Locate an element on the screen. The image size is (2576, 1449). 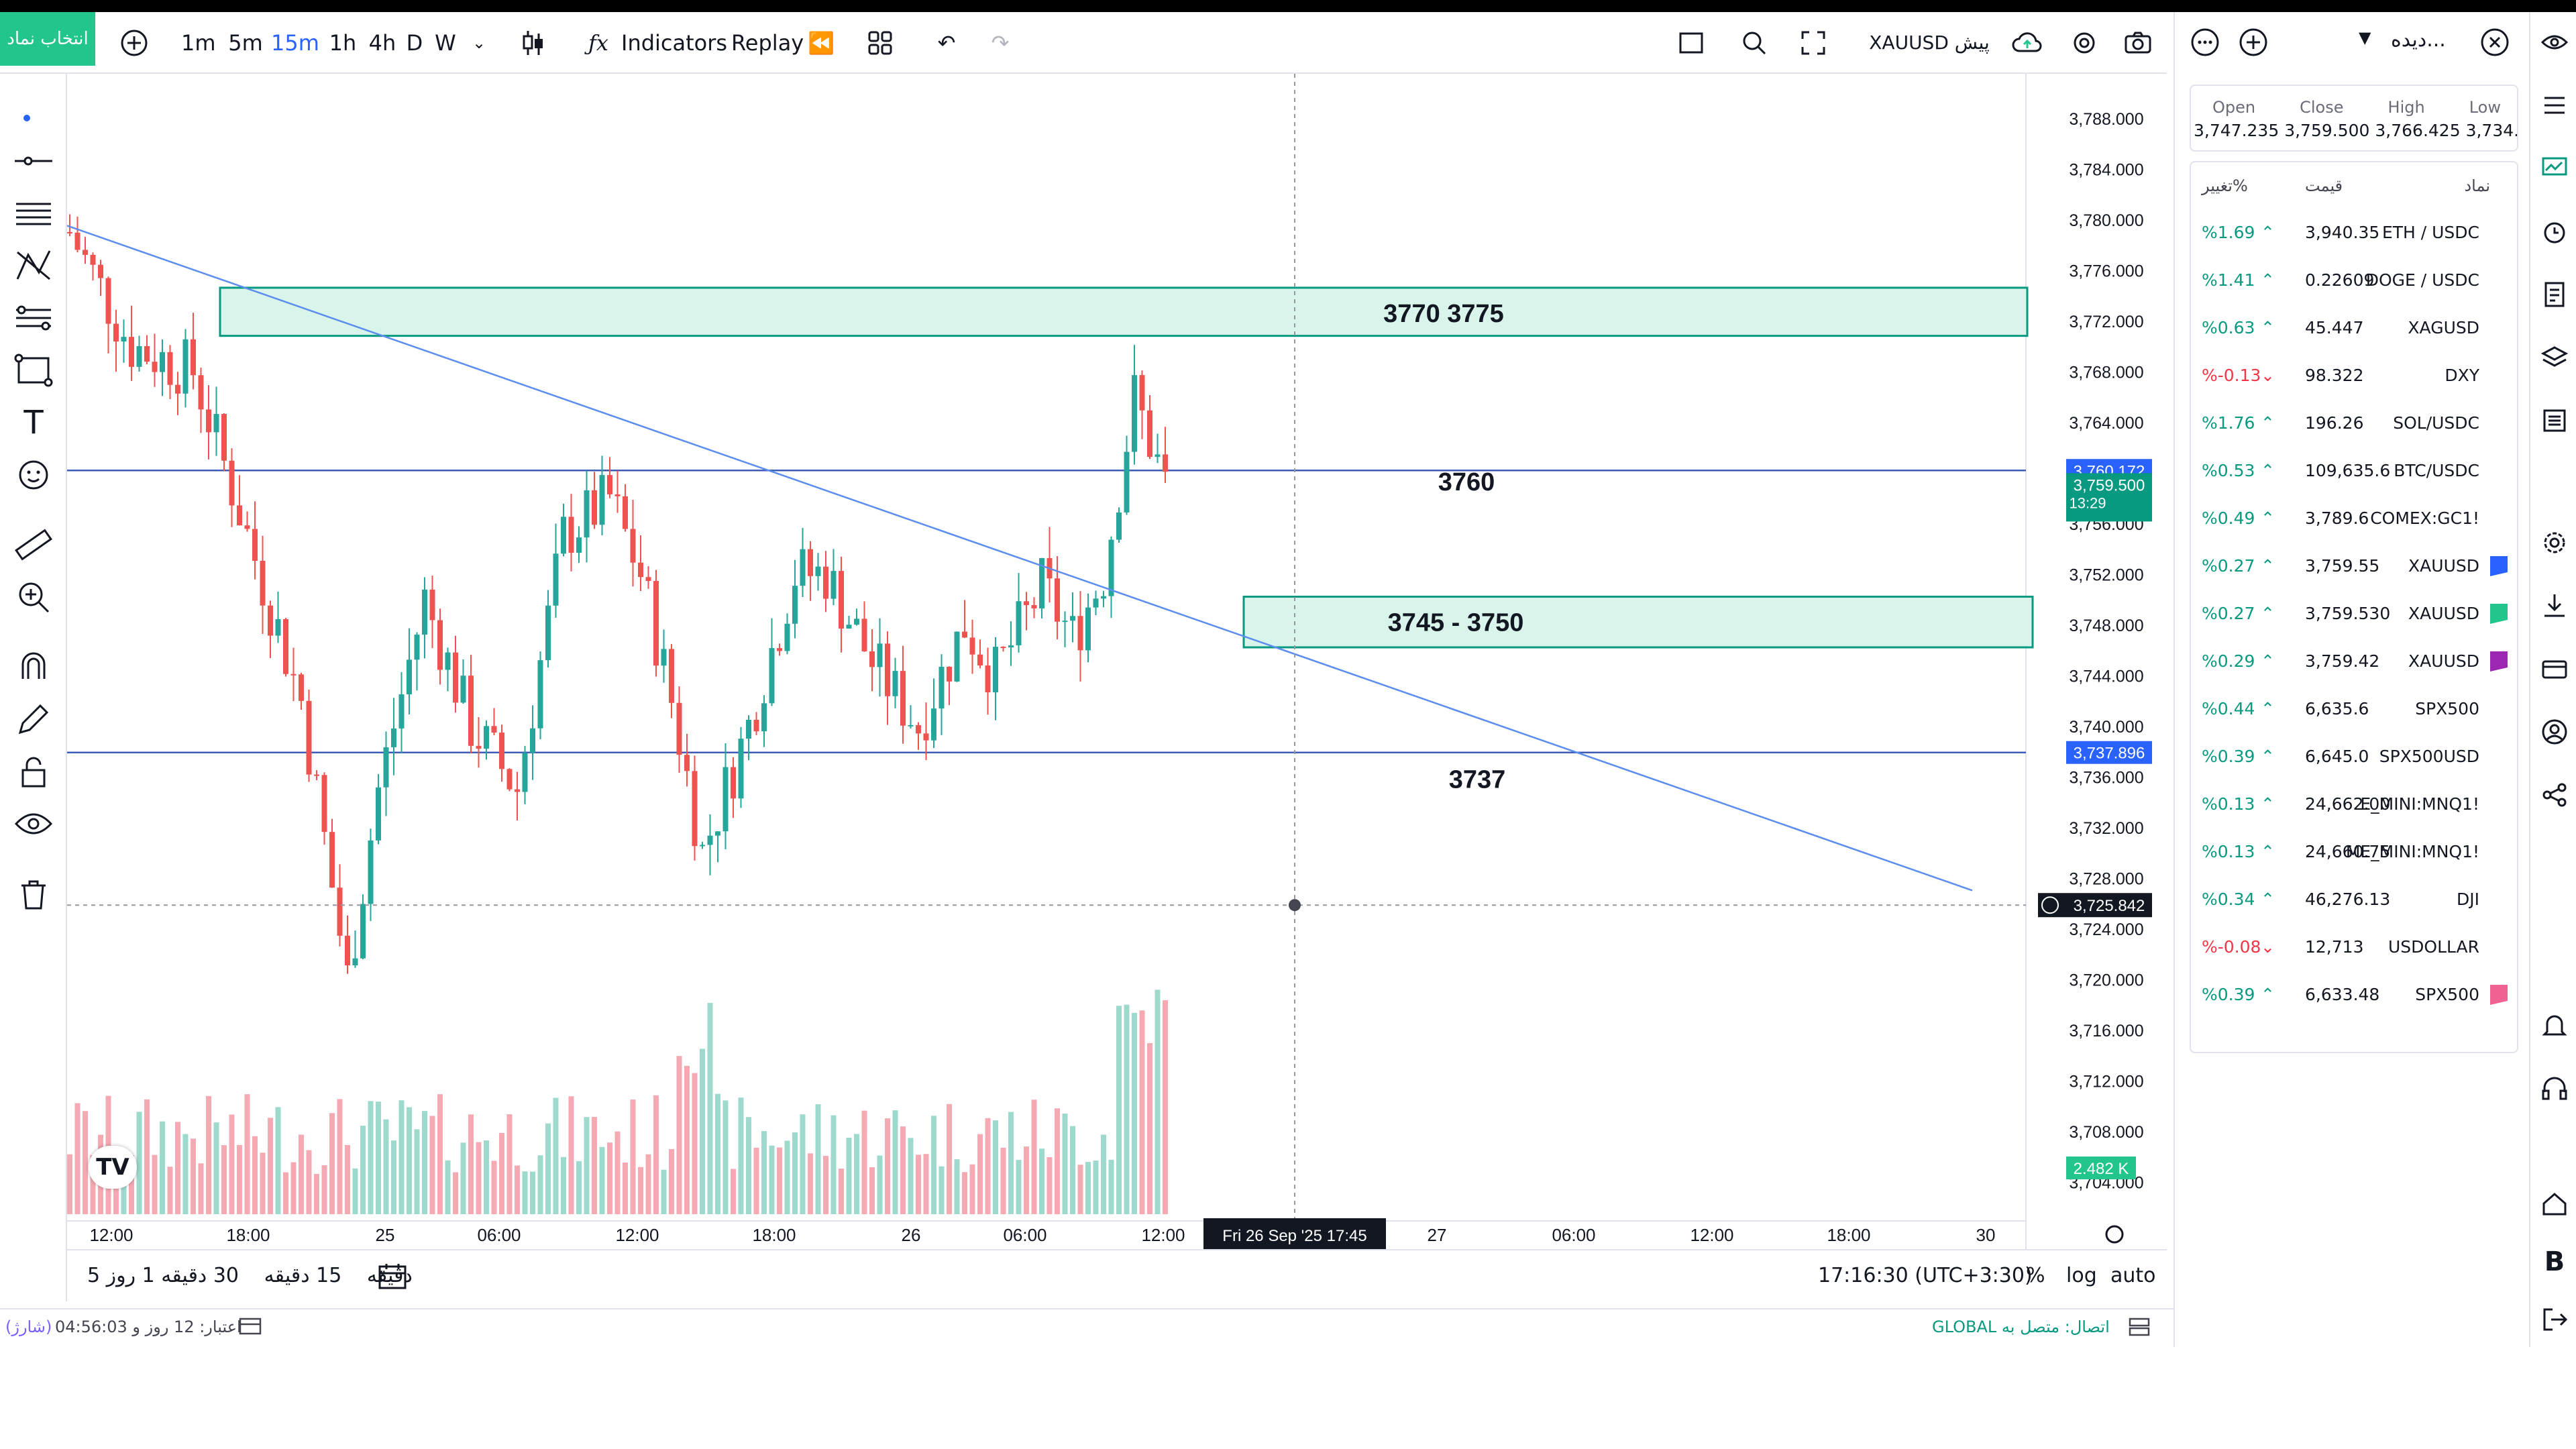
trend-line-icon is located at coordinates (33, 161).